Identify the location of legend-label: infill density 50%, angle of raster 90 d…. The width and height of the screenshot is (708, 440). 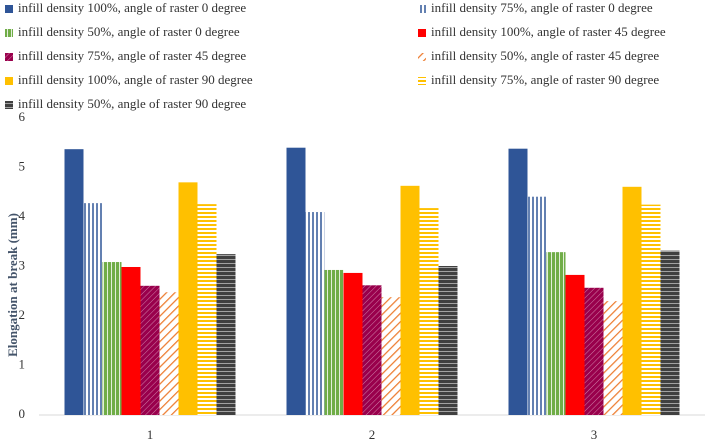
(132, 103).